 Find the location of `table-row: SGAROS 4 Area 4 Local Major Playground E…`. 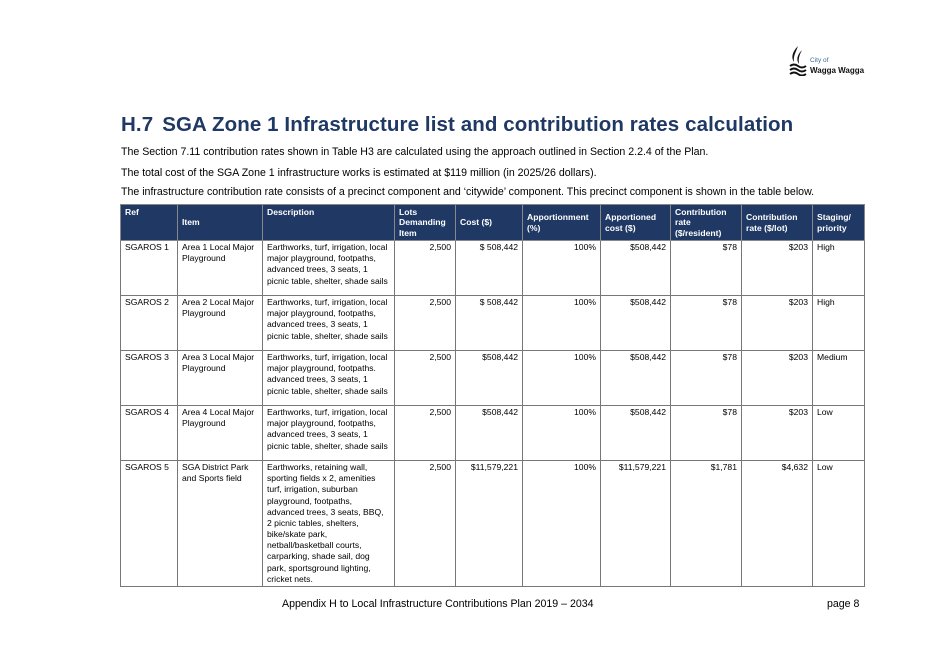

table-row: SGAROS 4 Area 4 Local Major Playground E… is located at coordinates (492, 433).